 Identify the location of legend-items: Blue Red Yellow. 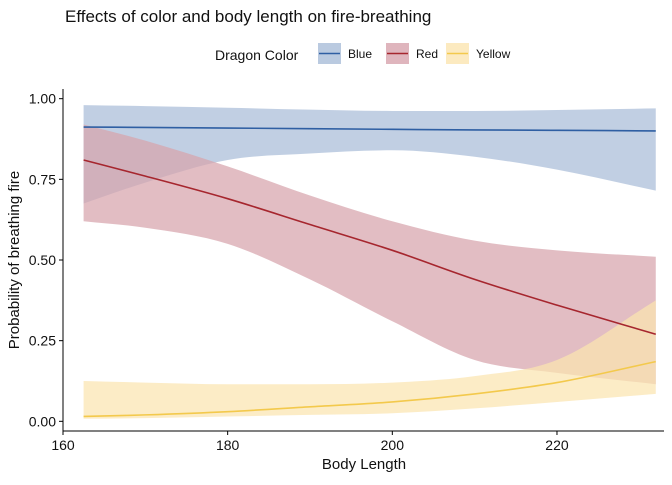
(414, 53).